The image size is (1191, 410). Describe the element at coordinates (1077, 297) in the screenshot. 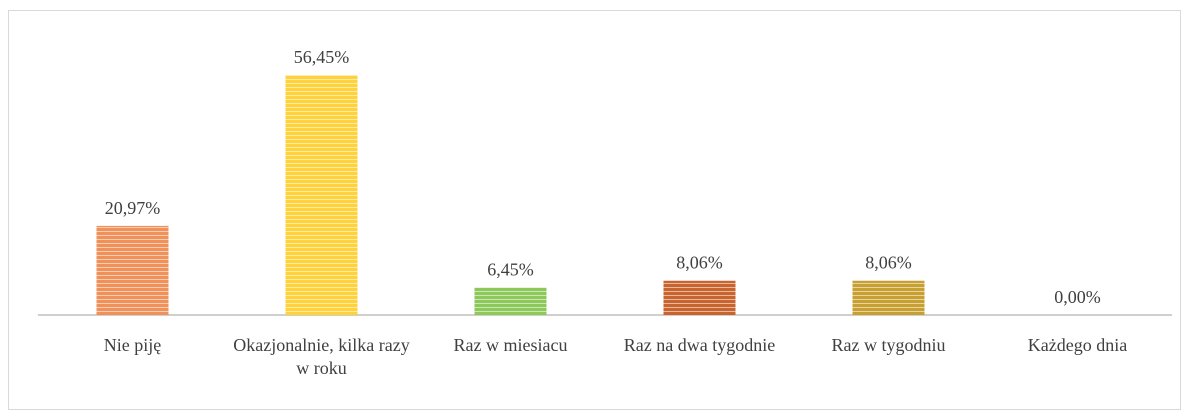

I see `value-label: 0,00%` at that location.